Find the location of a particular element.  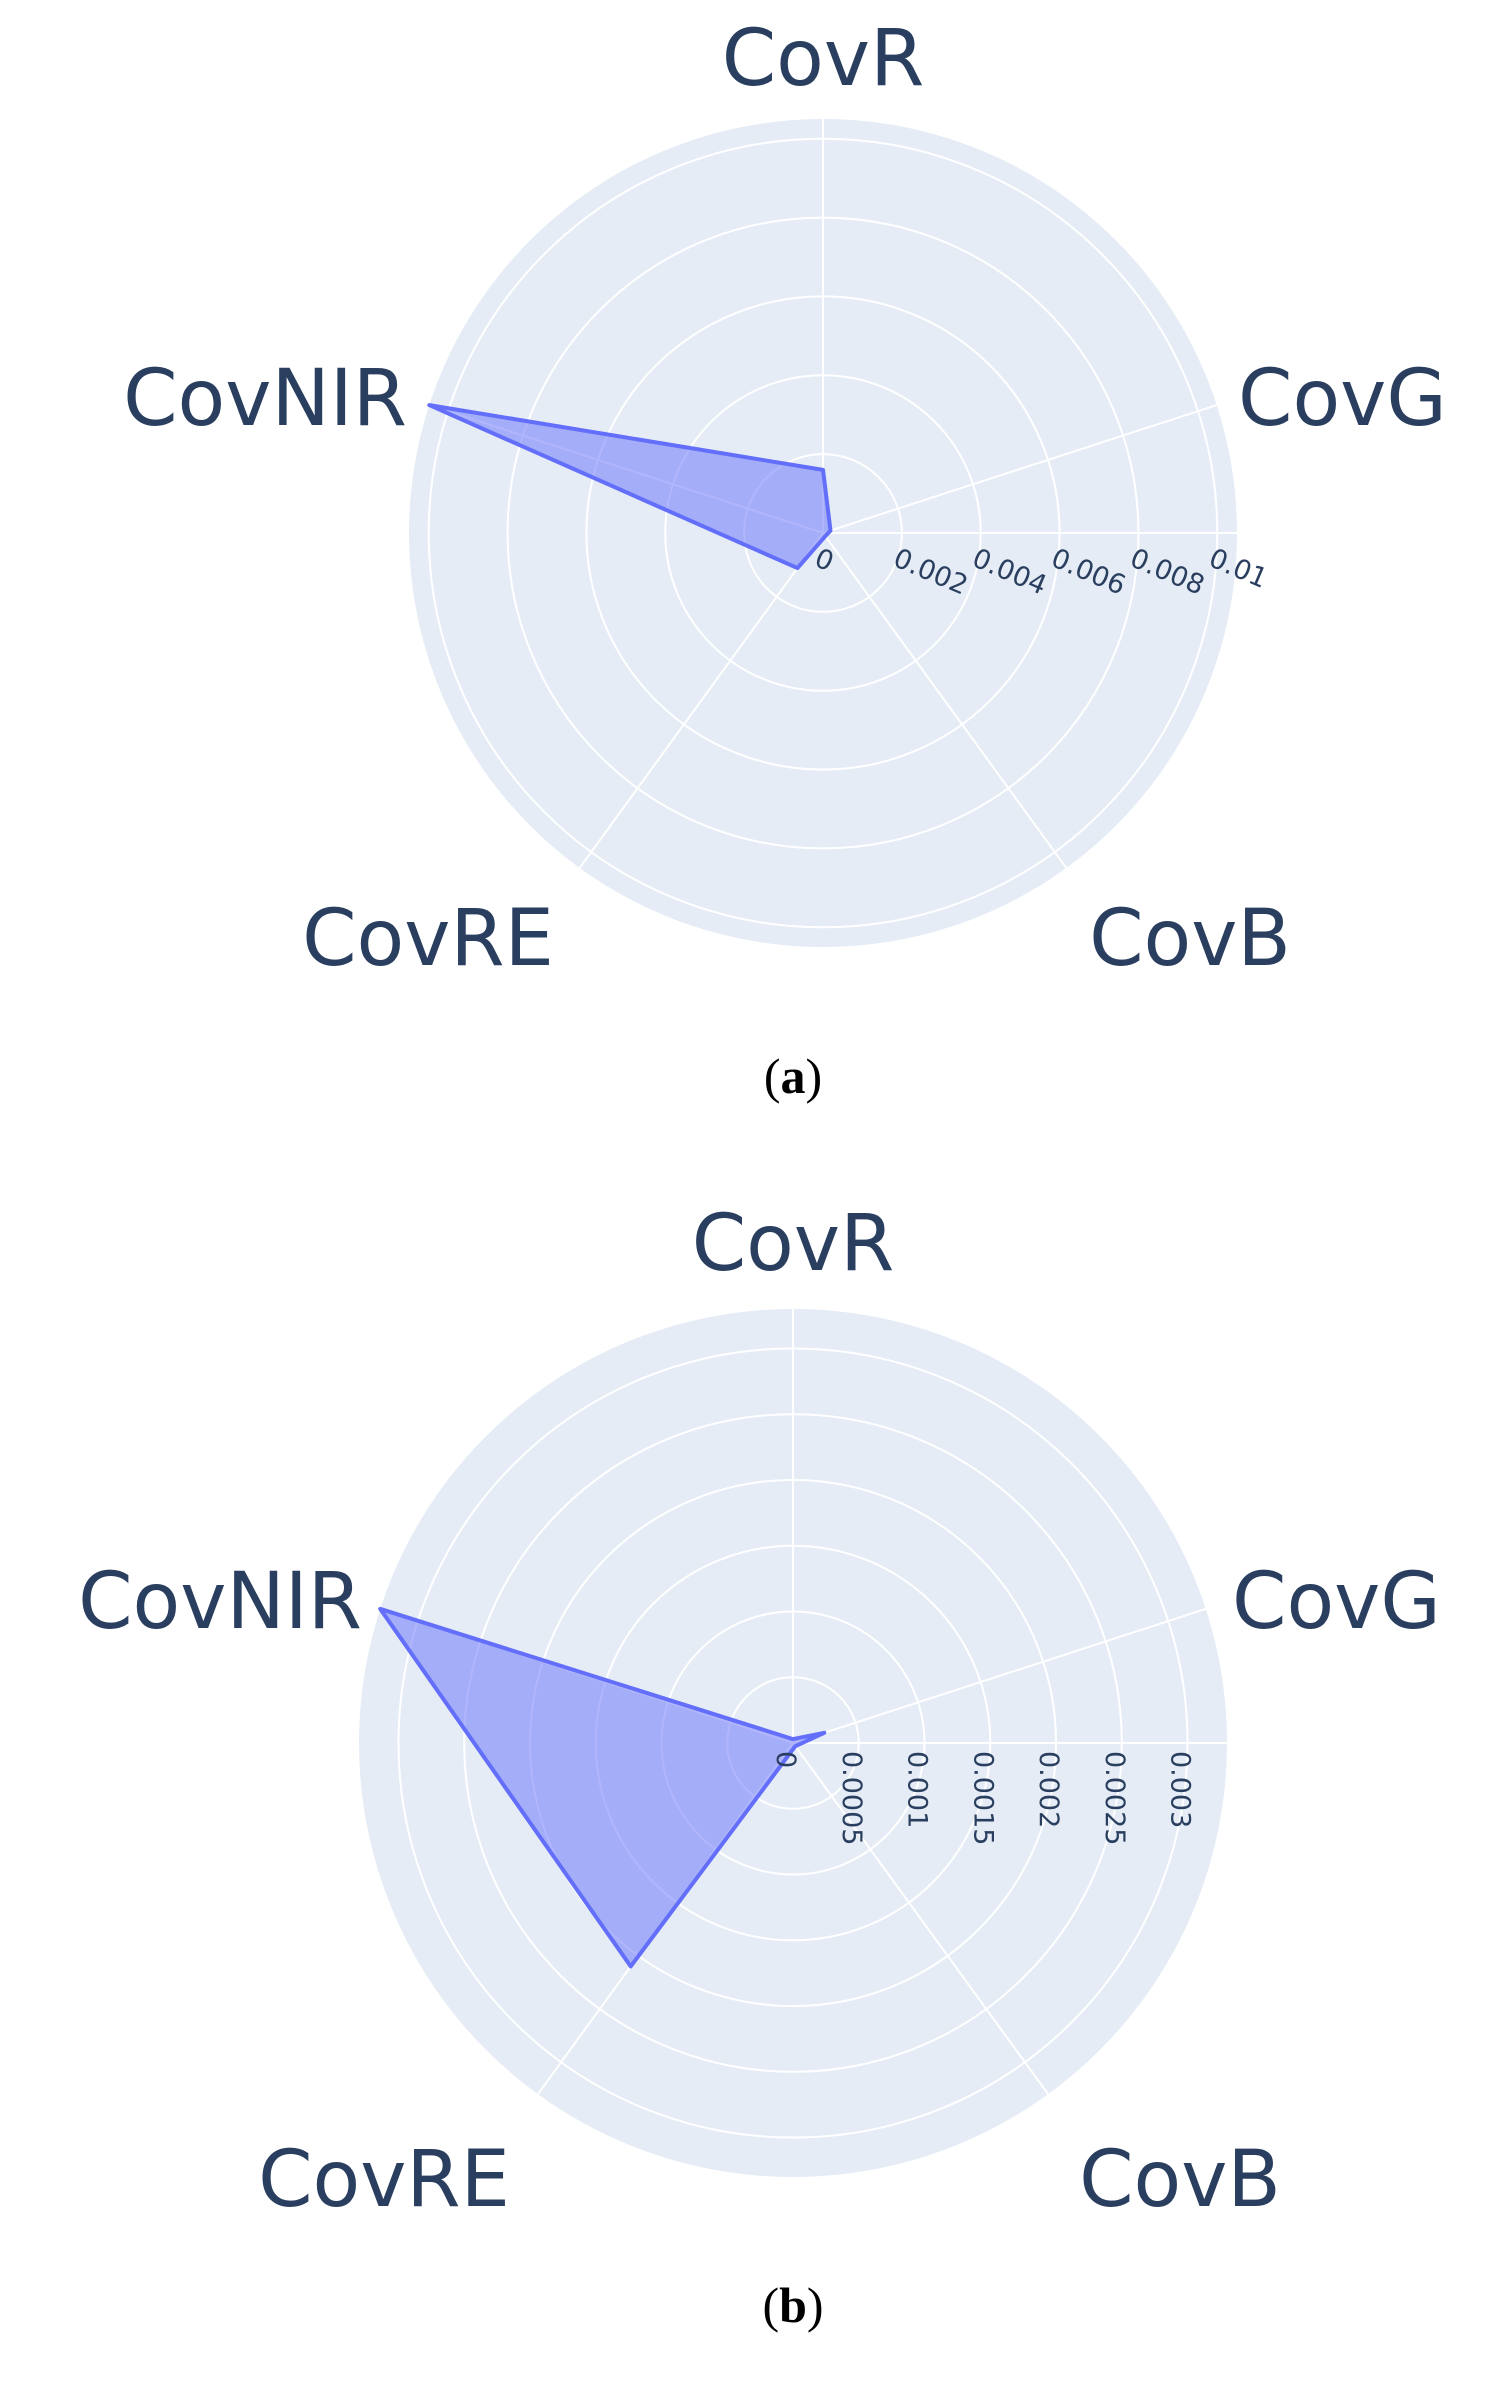

spoke-covre is located at coordinates (701, 700).